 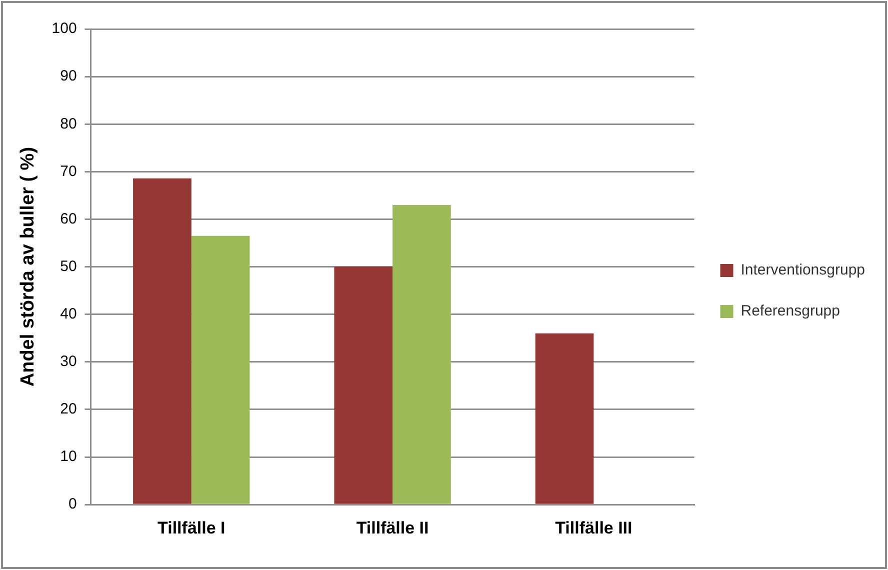 What do you see at coordinates (68, 266) in the screenshot?
I see `y-tick-label: 50` at bounding box center [68, 266].